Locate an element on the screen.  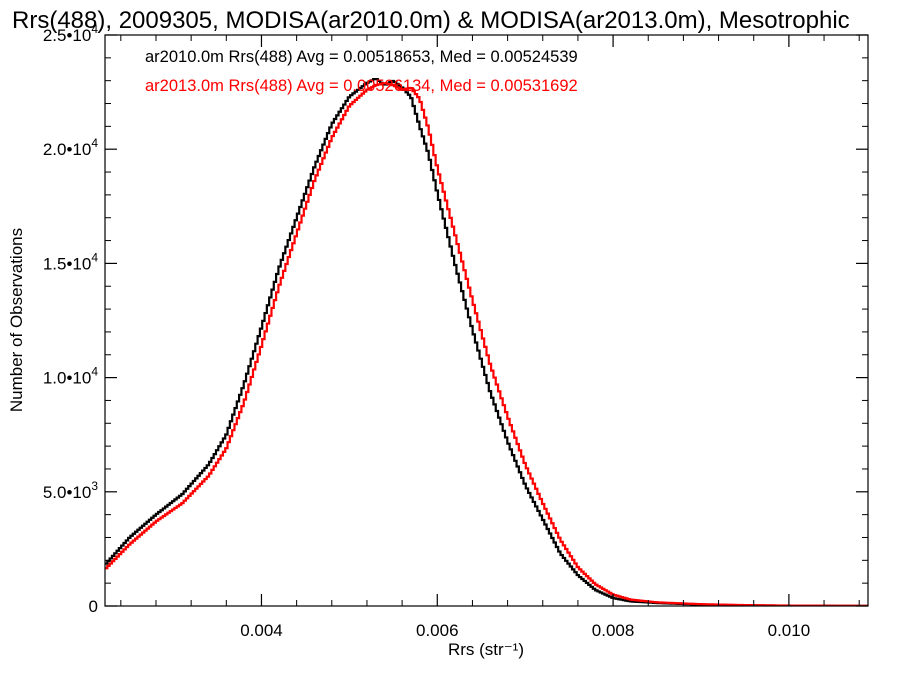
y-tick-label: 1.0•104 is located at coordinates (71, 376).